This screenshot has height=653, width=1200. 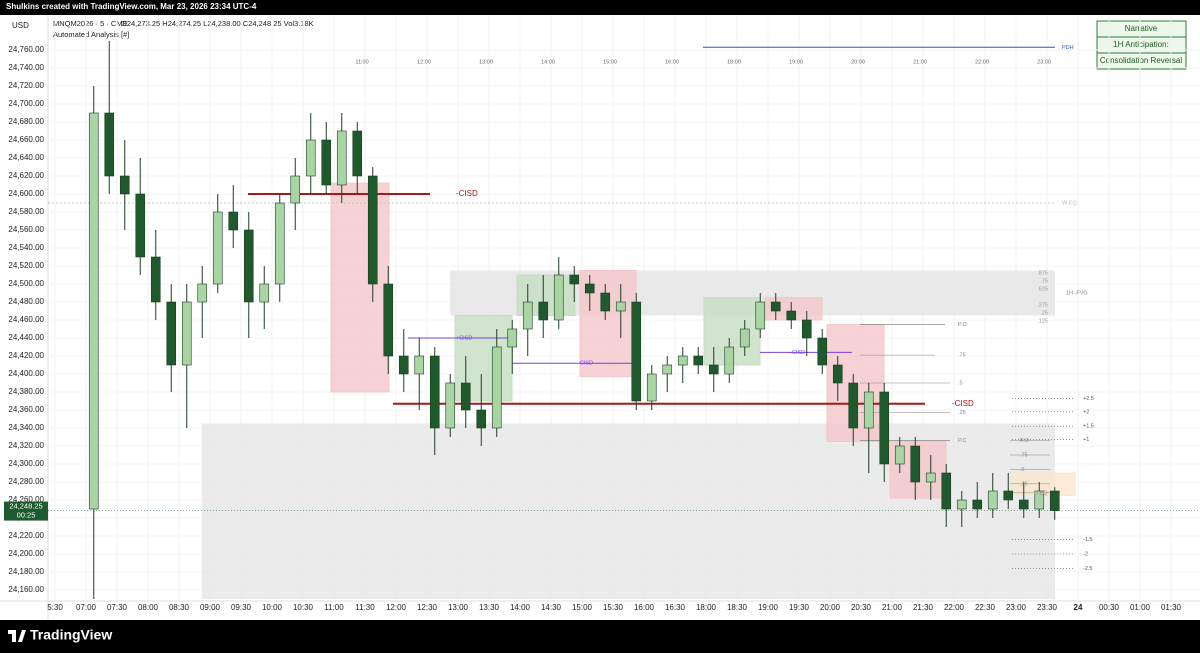 What do you see at coordinates (26, 481) in the screenshot?
I see `y-tick-label: 24,280.00` at bounding box center [26, 481].